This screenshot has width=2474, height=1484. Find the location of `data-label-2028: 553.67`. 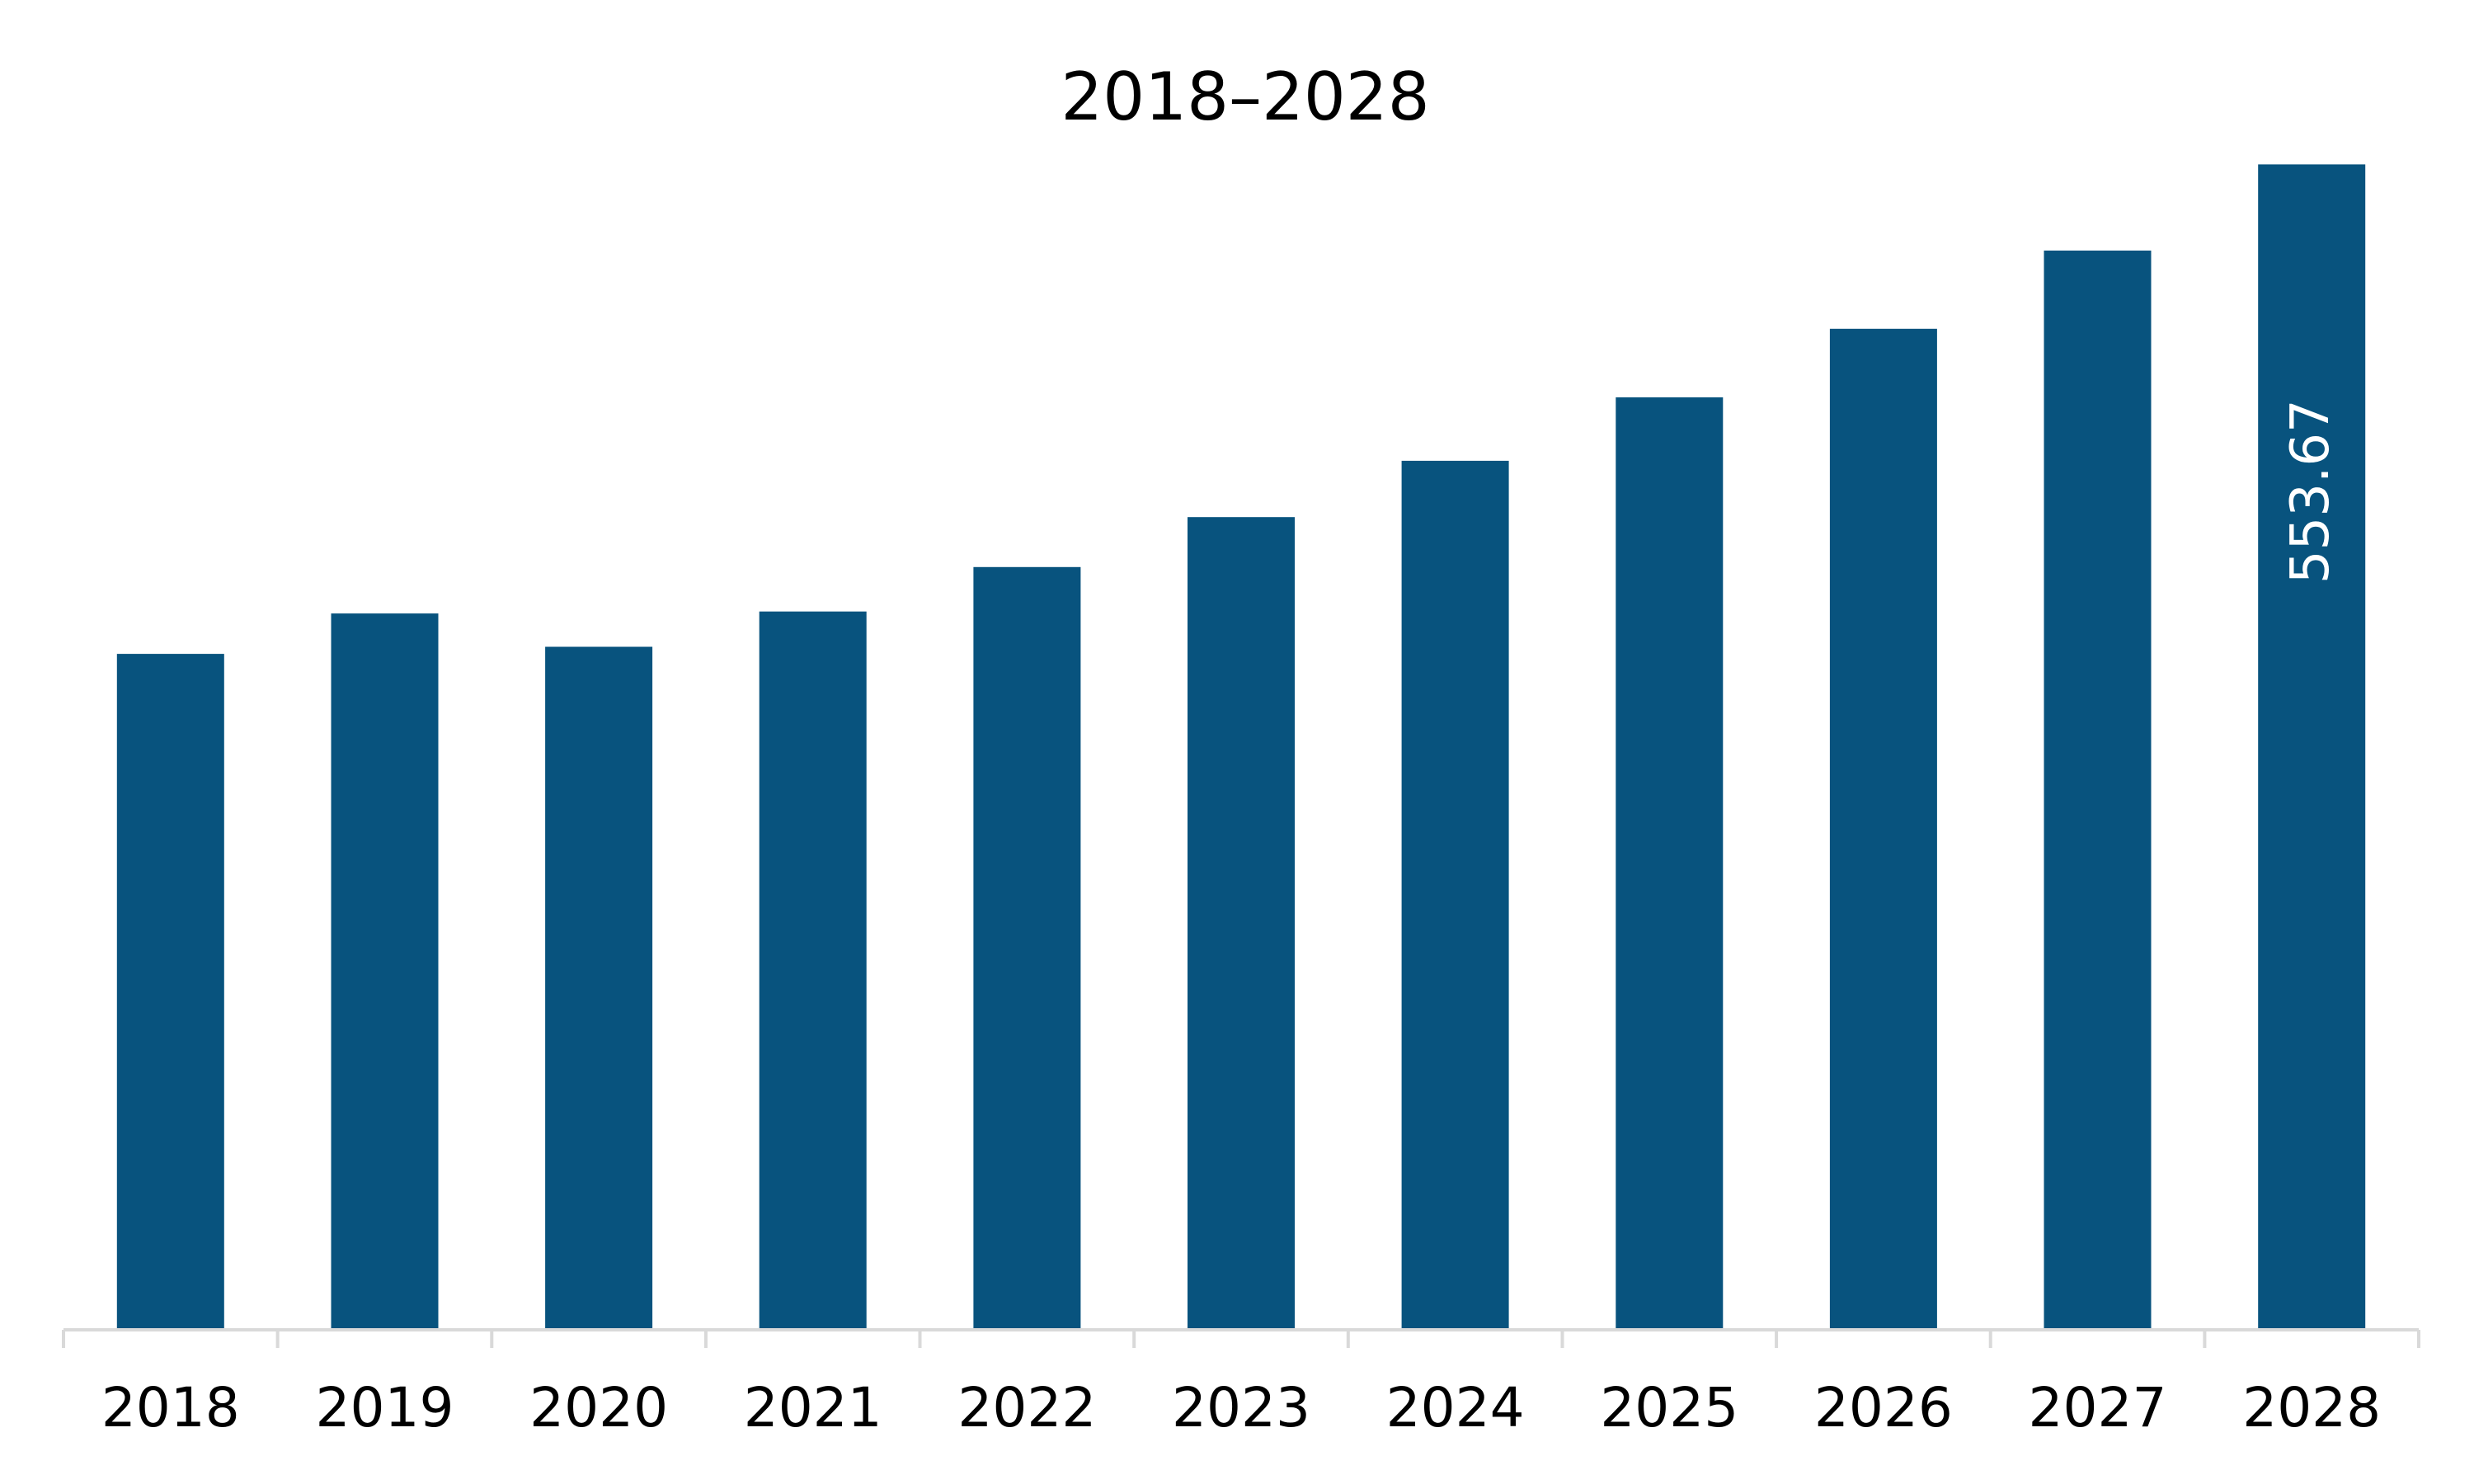

data-label-2028: 553.67 is located at coordinates (2310, 491).